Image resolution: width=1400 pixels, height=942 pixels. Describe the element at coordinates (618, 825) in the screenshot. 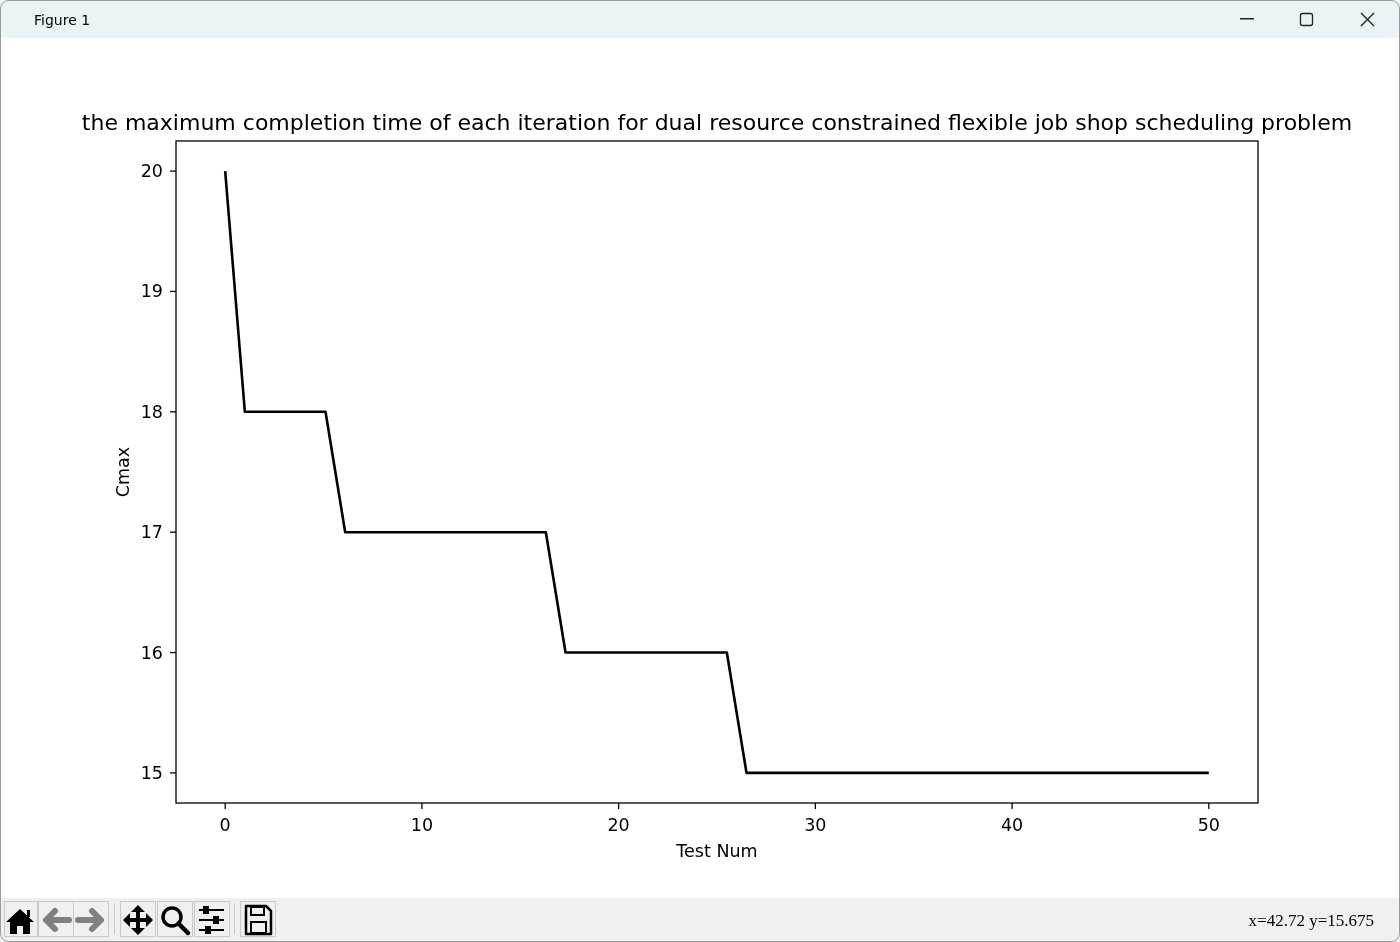

I see `x-tick-label: 20` at that location.